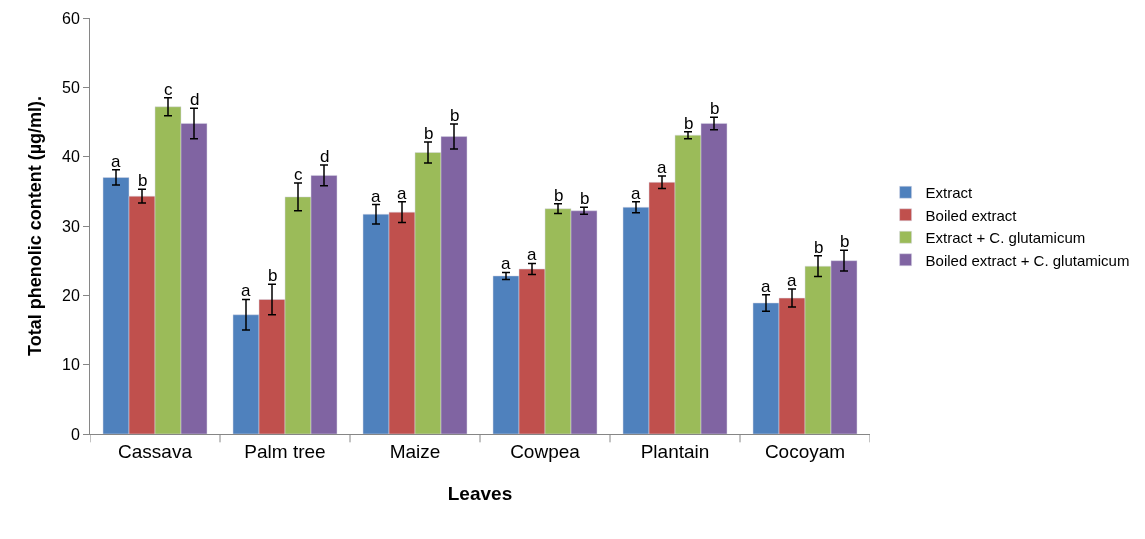 This screenshot has height=539, width=1145. Describe the element at coordinates (415, 451) in the screenshot. I see `x-tick-label: Maize` at that location.